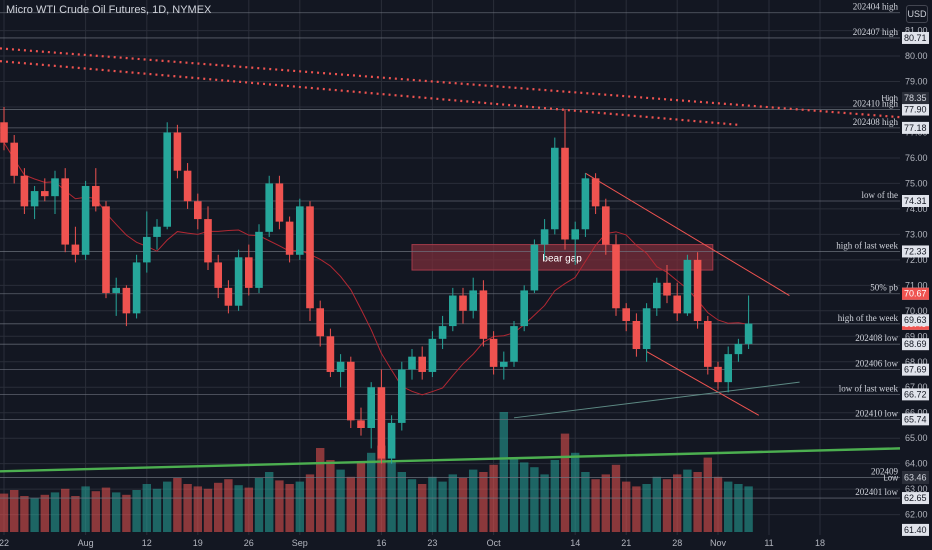 The height and width of the screenshot is (550, 932). What do you see at coordinates (890, 98) in the screenshot?
I see `high-label: High` at bounding box center [890, 98].